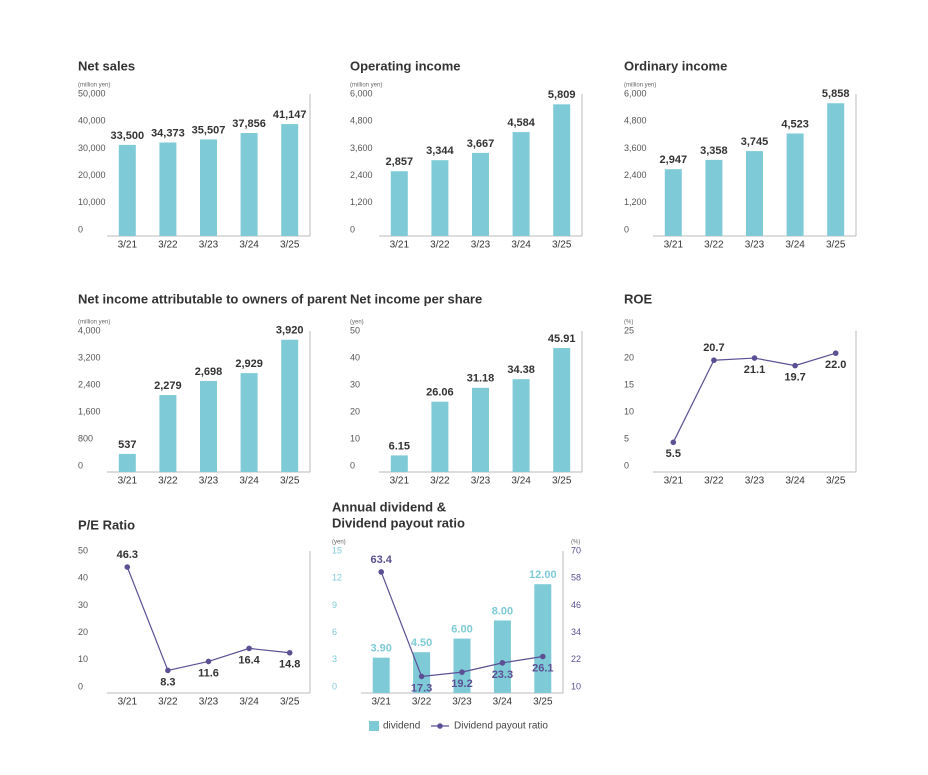  What do you see at coordinates (85, 438) in the screenshot?
I see `y-tick-label: 800` at bounding box center [85, 438].